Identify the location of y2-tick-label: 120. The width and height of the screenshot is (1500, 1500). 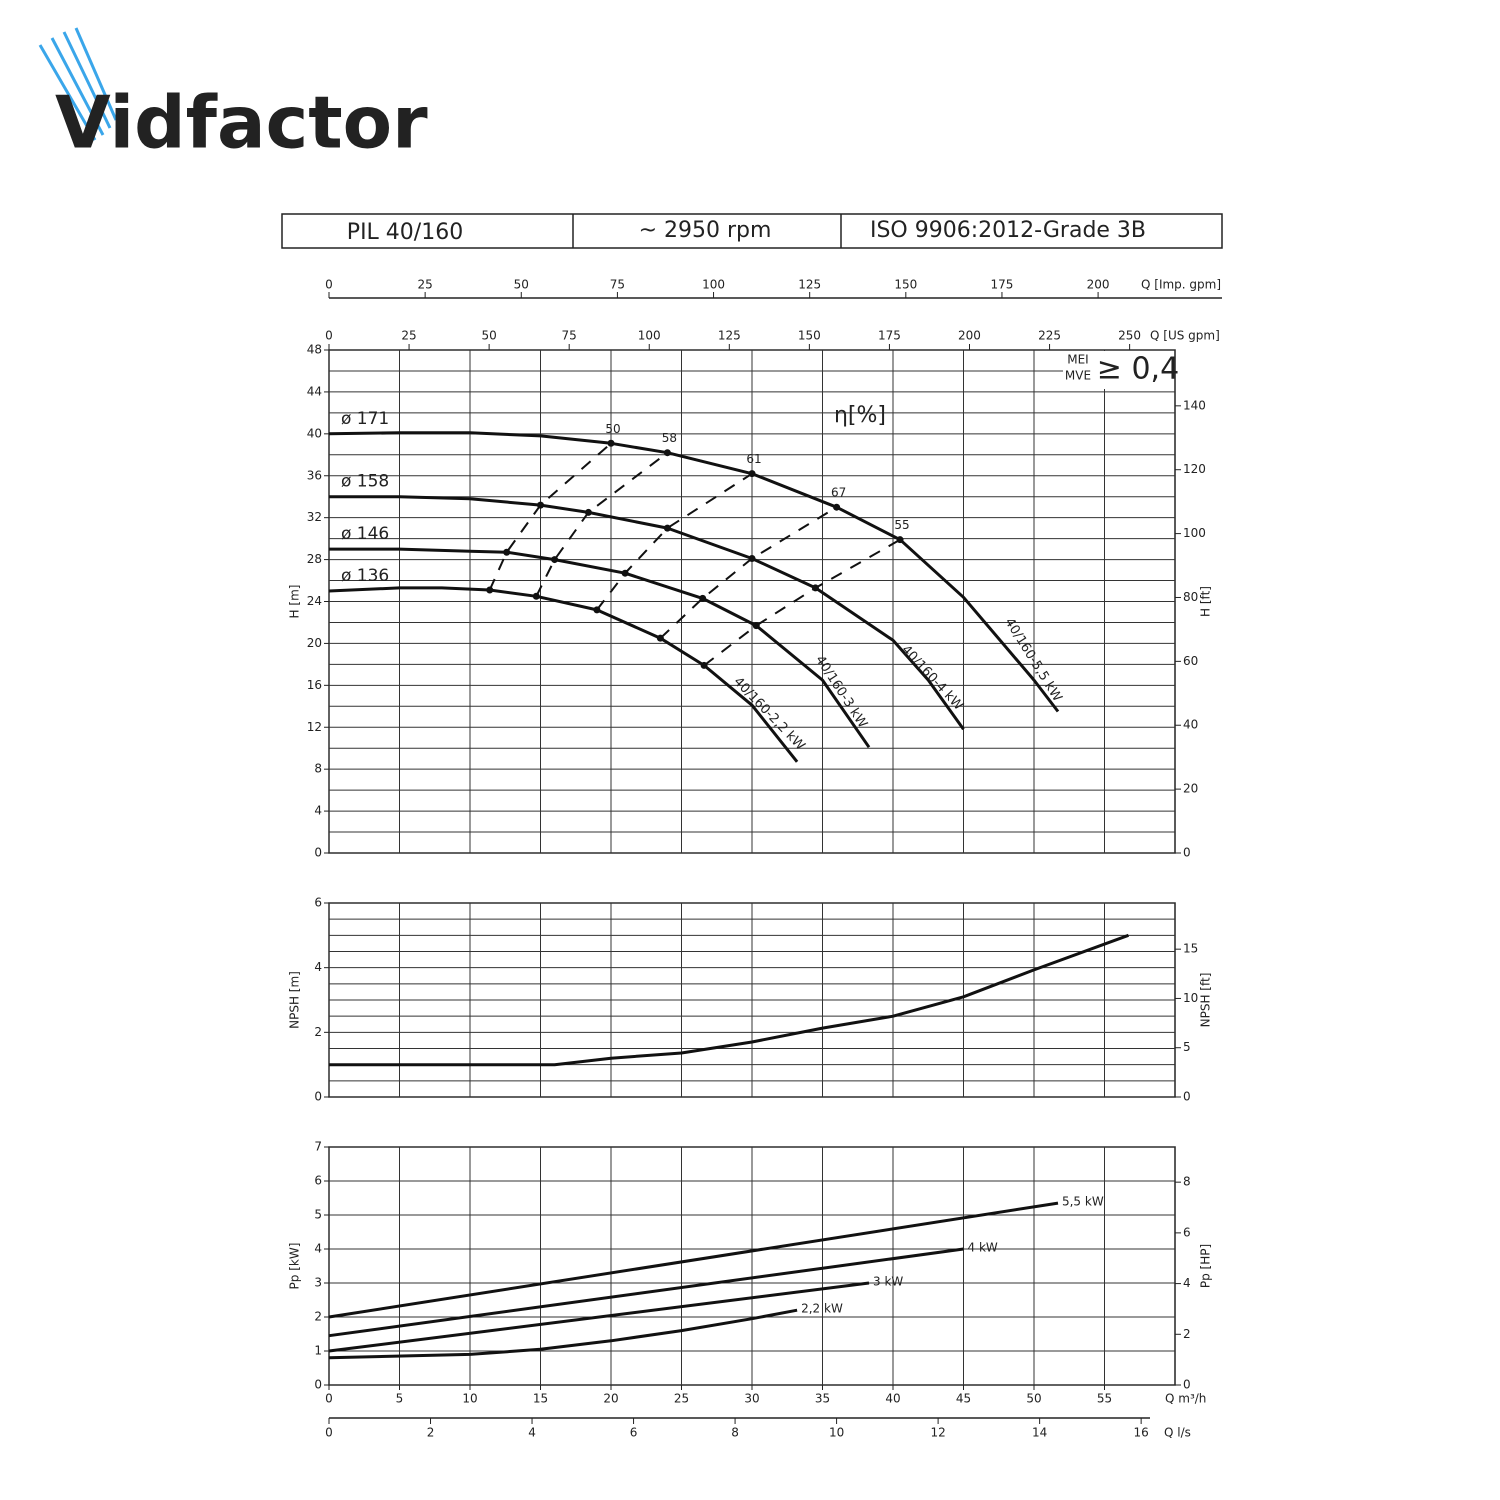
(1194, 469).